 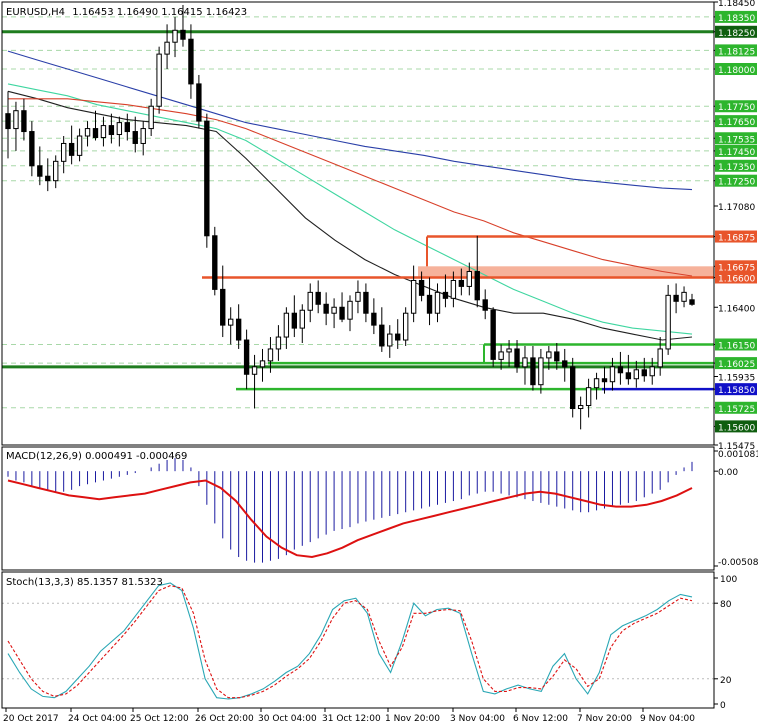 I want to click on price-label: 1.16675, so click(x=736, y=268).